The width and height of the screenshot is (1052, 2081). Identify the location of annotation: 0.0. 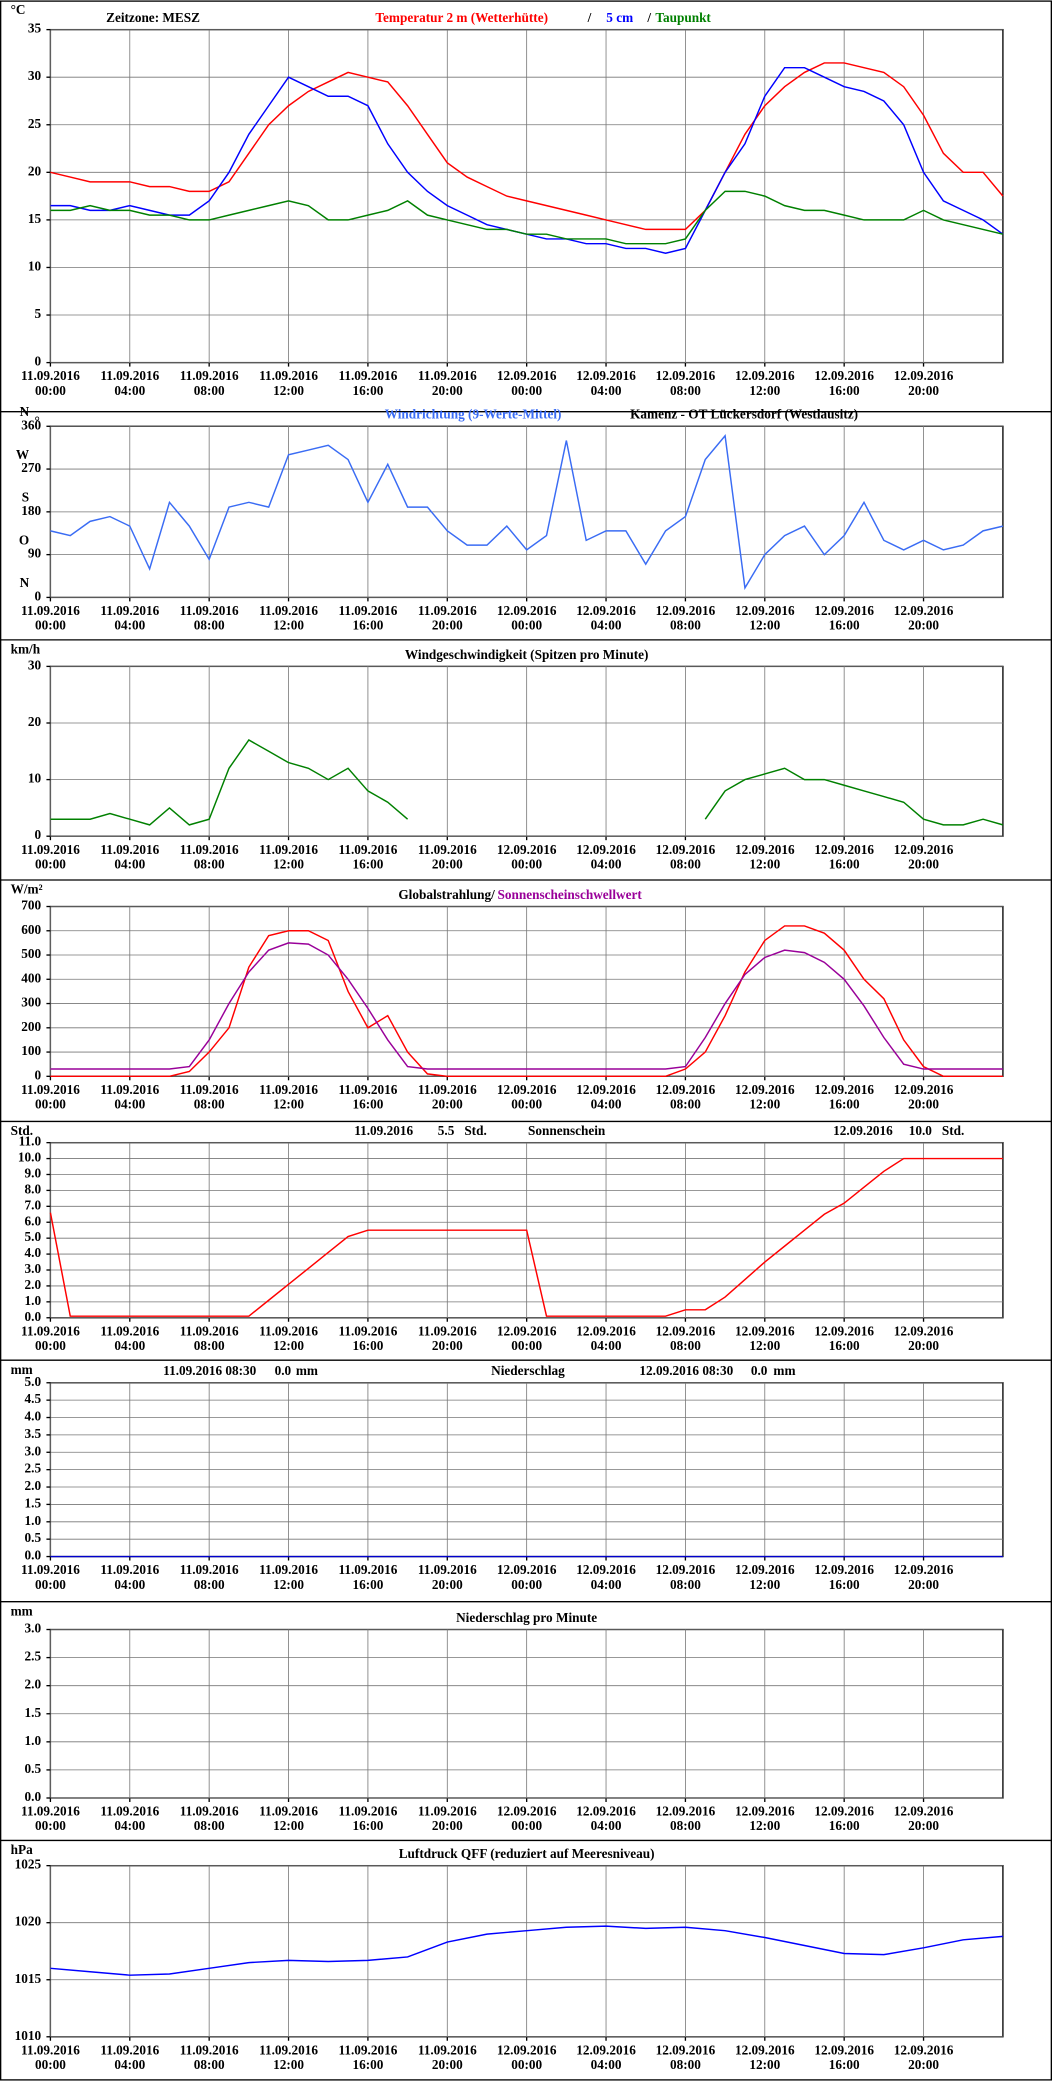
(283, 1370).